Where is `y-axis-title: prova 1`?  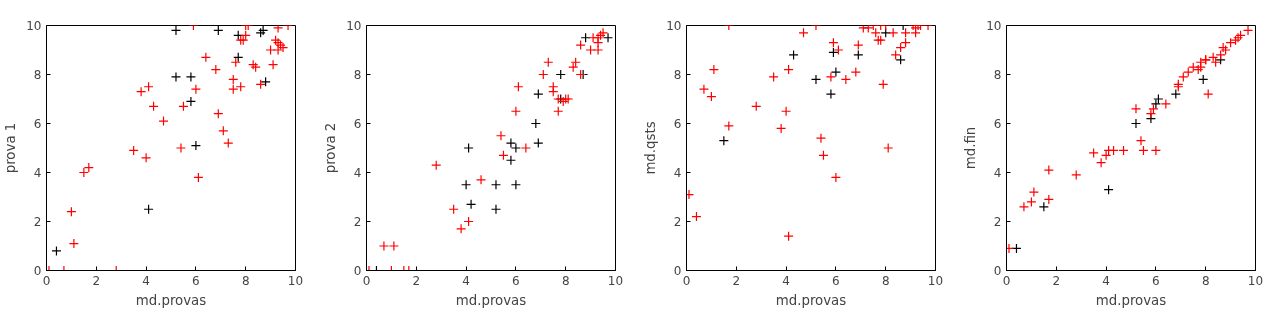 y-axis-title: prova 1 is located at coordinates (11, 148).